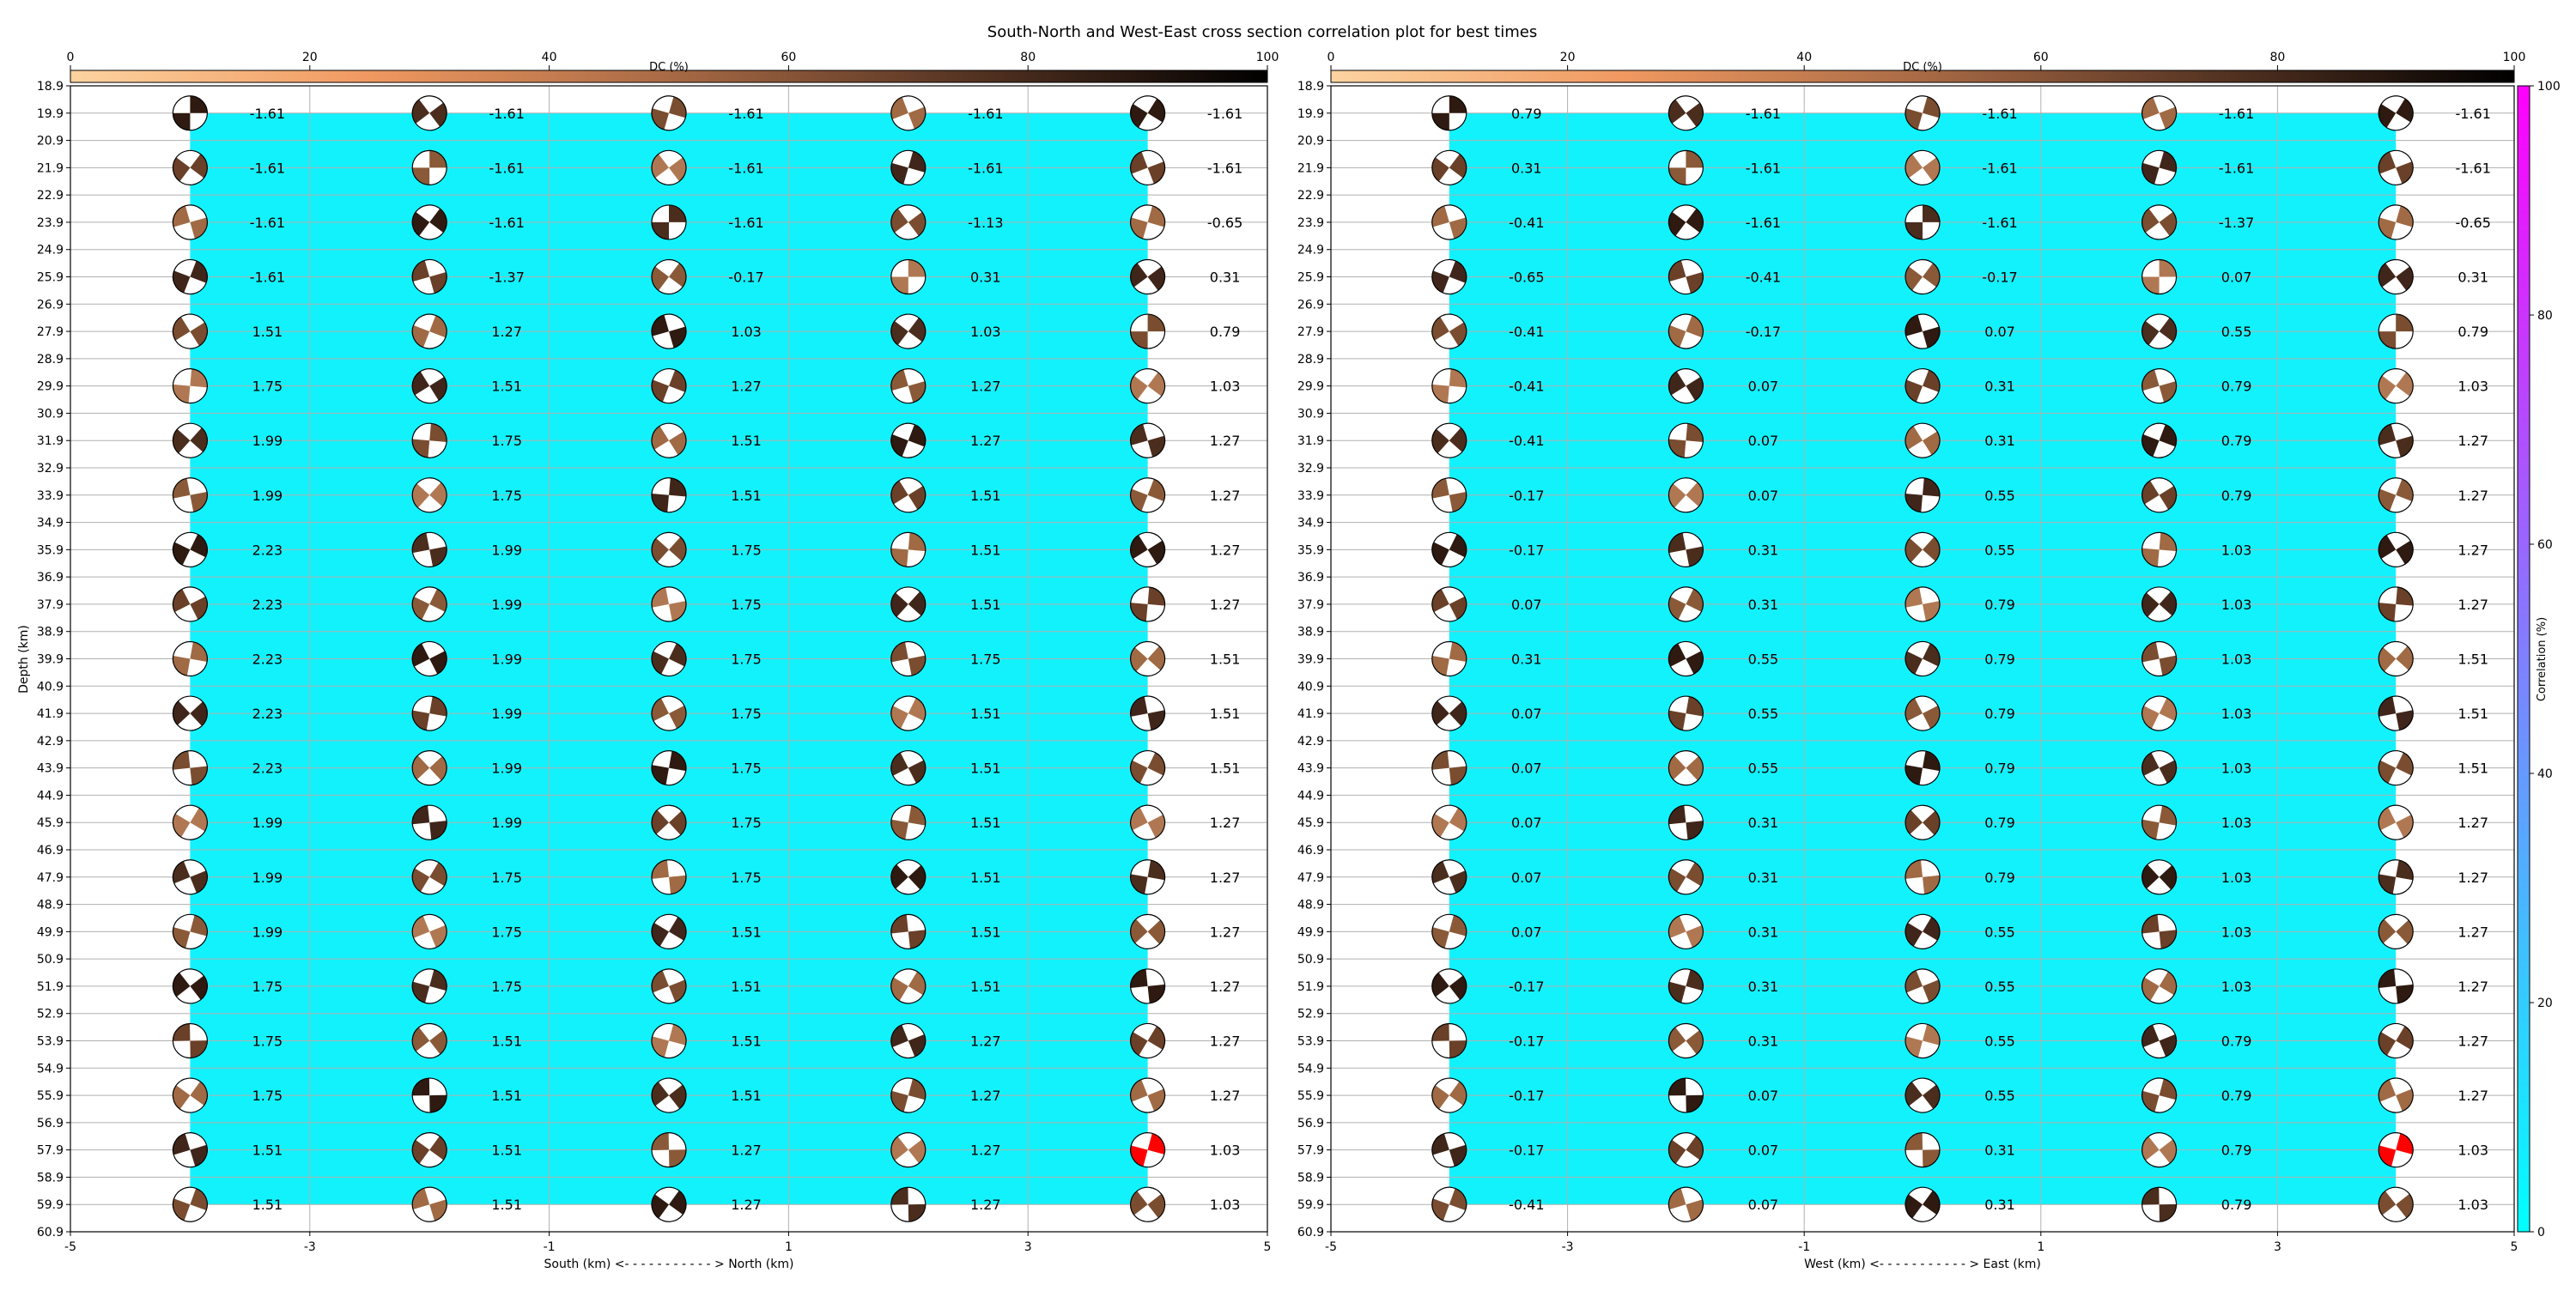 Image resolution: width=2576 pixels, height=1291 pixels. I want to click on south-north-value-label-14-2: 1.75, so click(746, 878).